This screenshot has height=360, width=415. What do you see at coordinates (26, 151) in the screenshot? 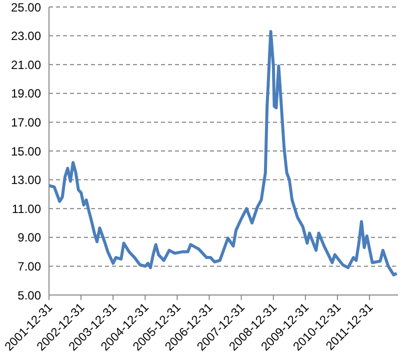
I see `y-tick-label: 15.00` at bounding box center [26, 151].